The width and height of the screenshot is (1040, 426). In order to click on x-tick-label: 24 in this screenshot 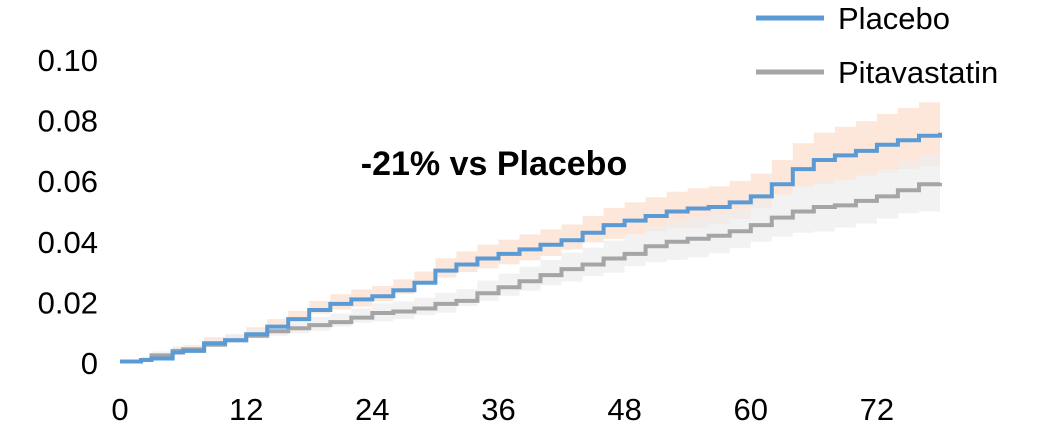, I will do `click(372, 409)`.